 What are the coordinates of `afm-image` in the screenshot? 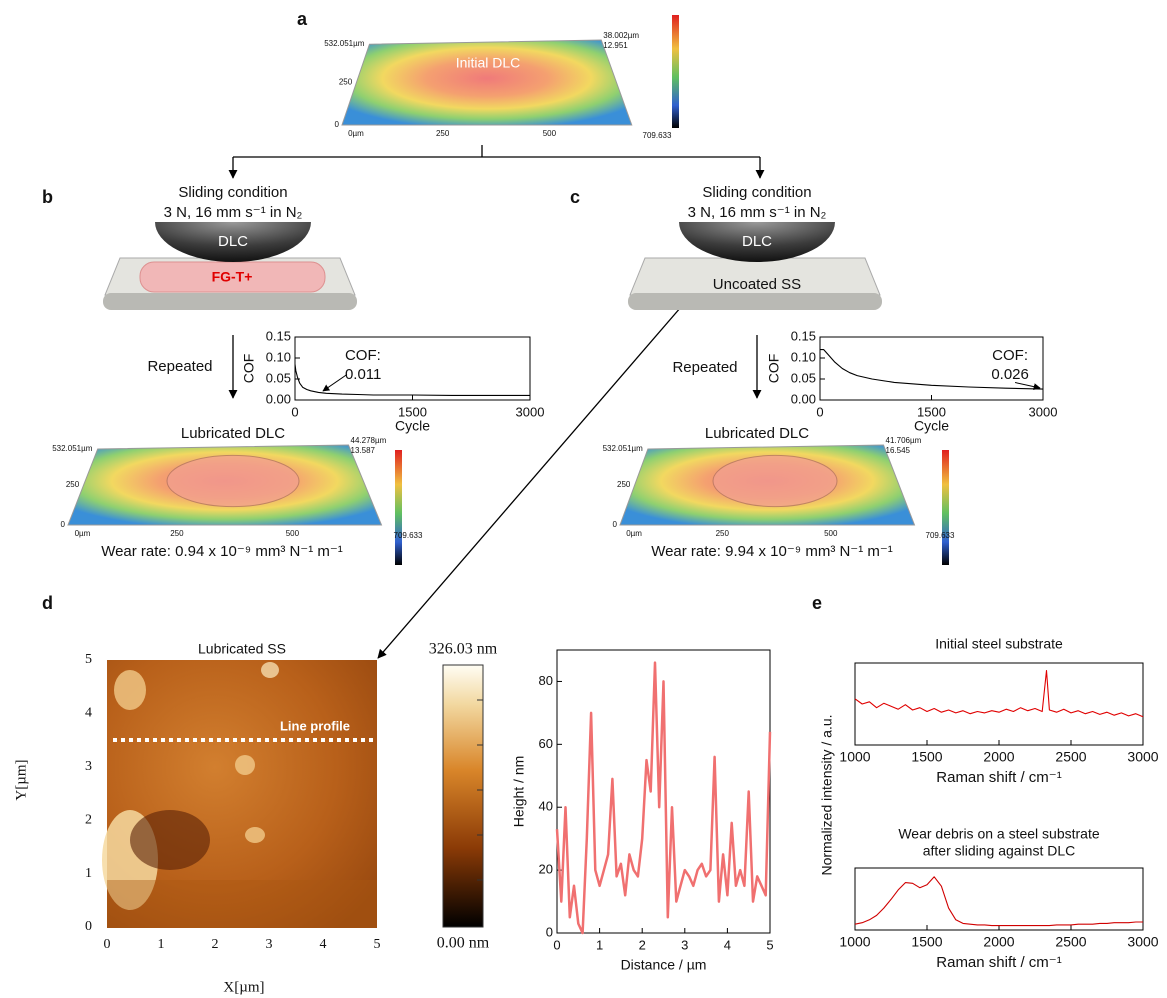 It's located at (239, 794).